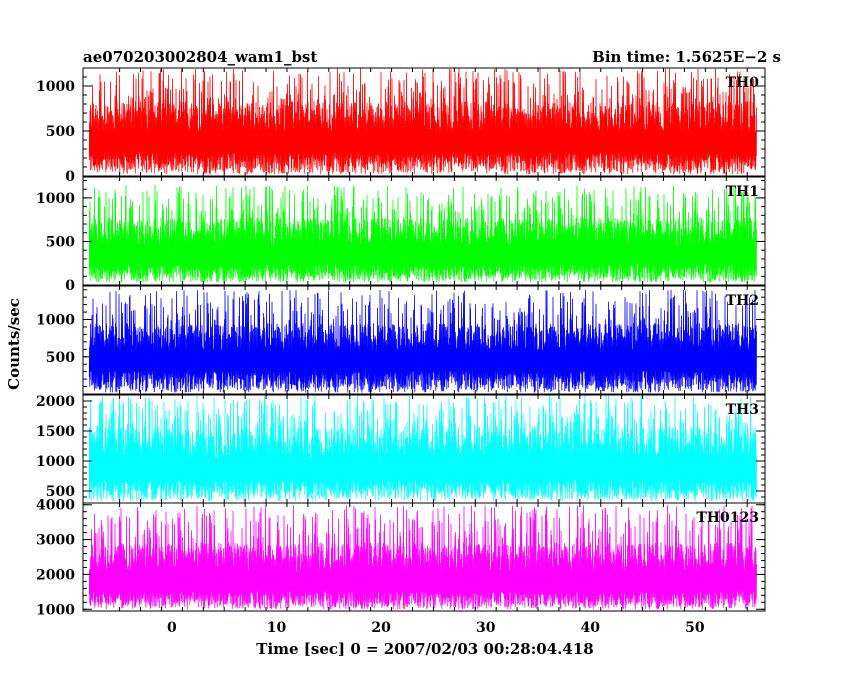  What do you see at coordinates (742, 192) in the screenshot?
I see `series-label-th1: TH1` at bounding box center [742, 192].